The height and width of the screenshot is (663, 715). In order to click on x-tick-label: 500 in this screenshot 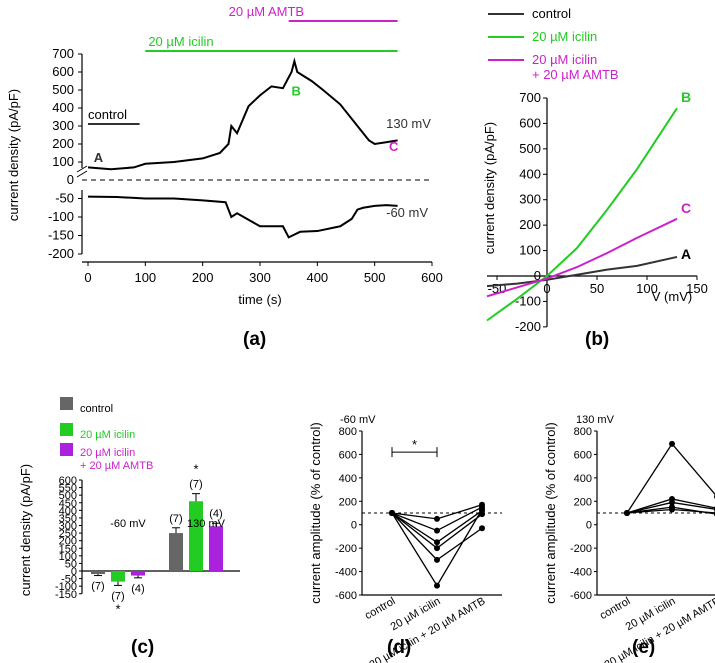, I will do `click(375, 277)`.